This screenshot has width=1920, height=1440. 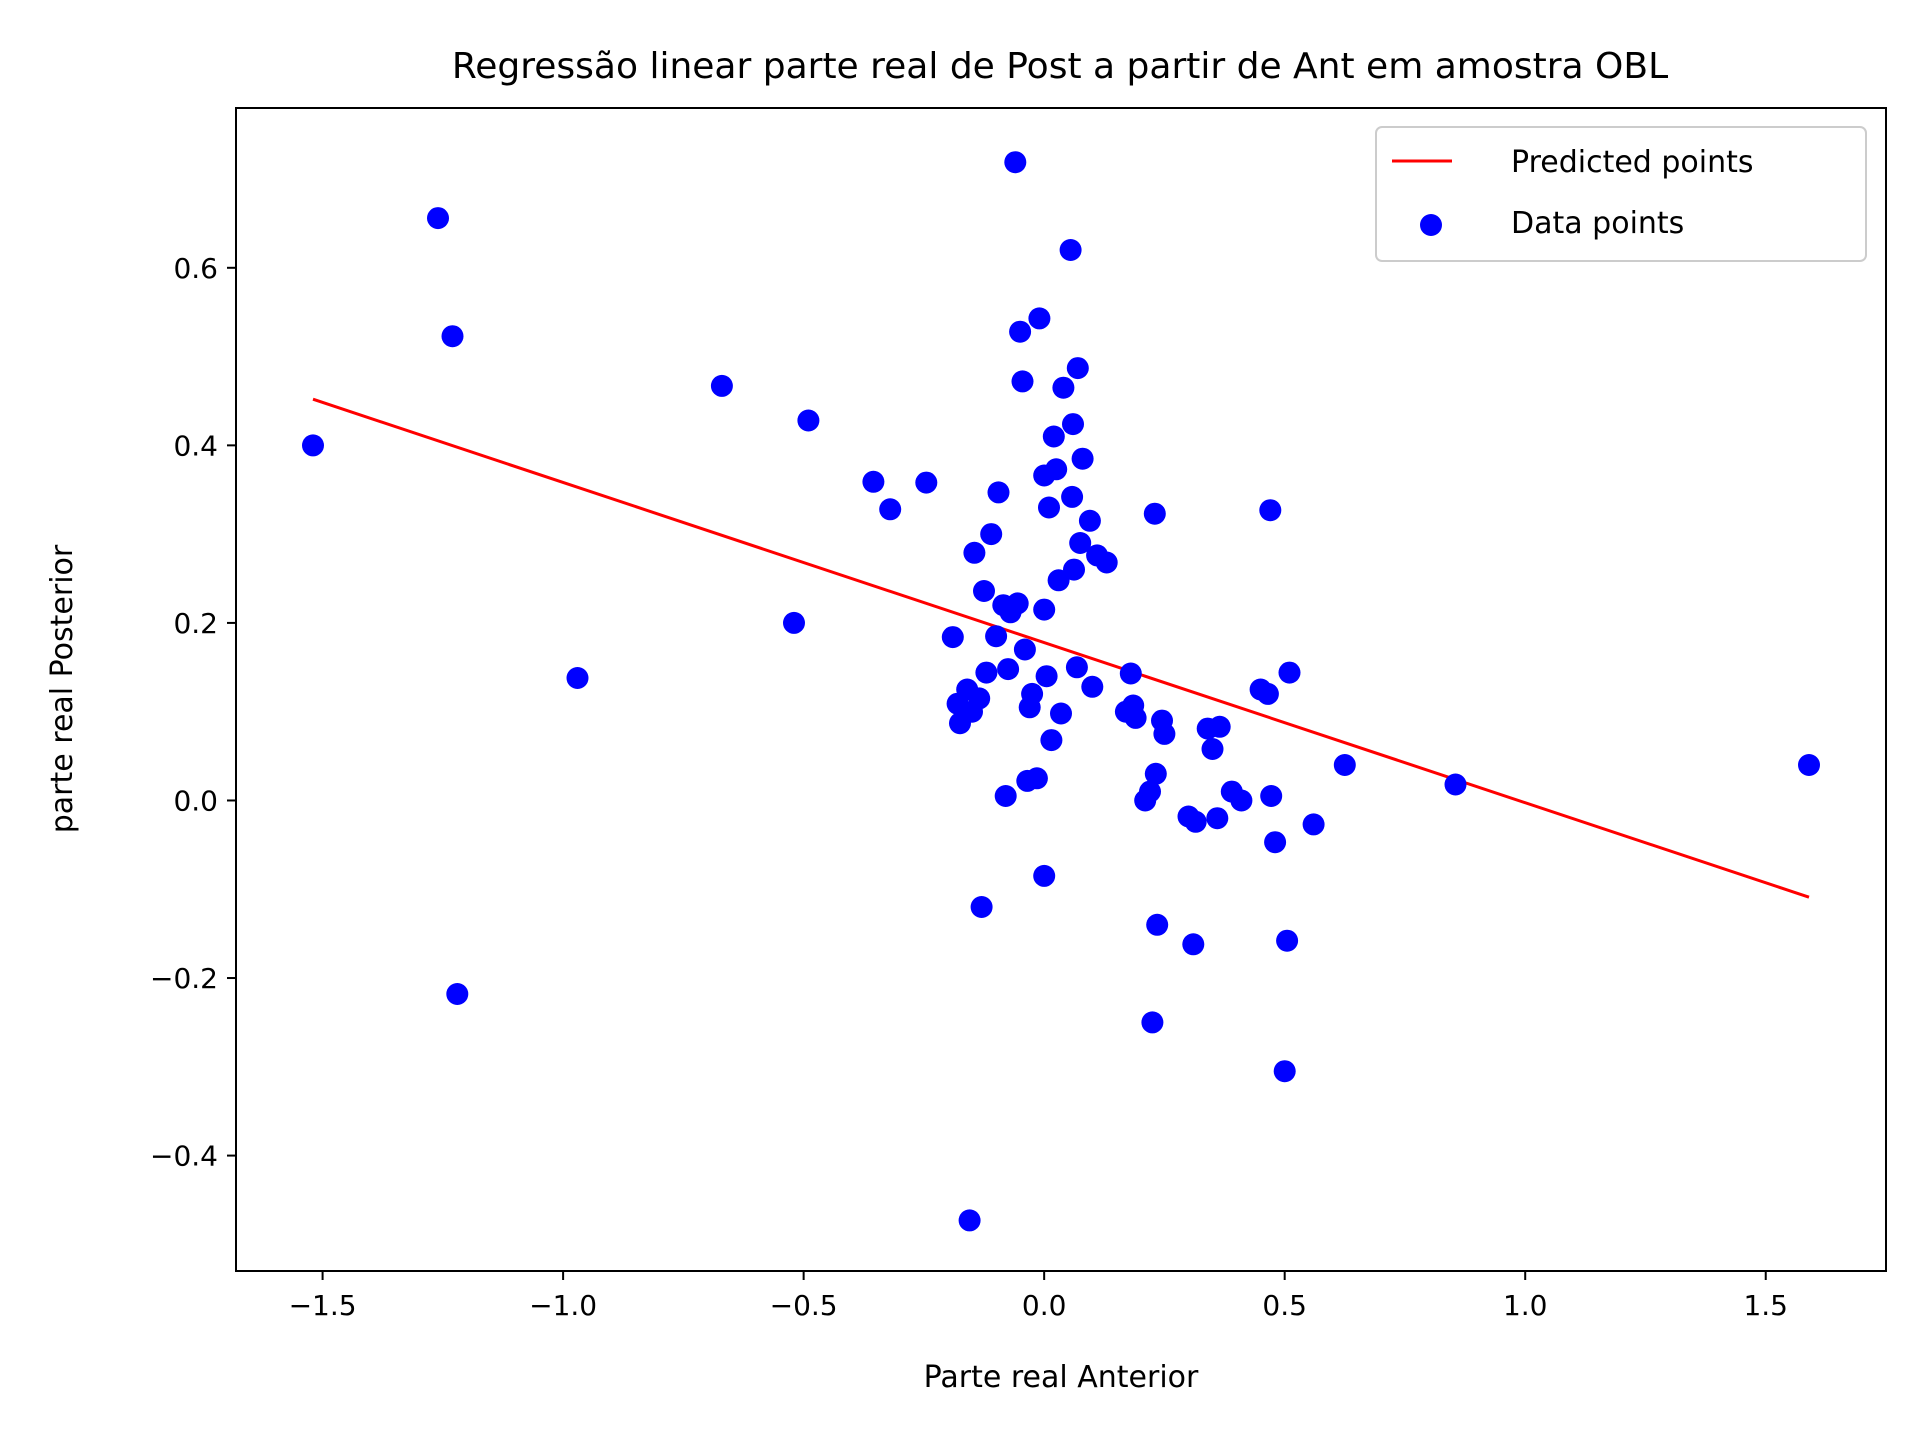 I want to click on y-tick-label: 0.4, so click(x=195, y=445).